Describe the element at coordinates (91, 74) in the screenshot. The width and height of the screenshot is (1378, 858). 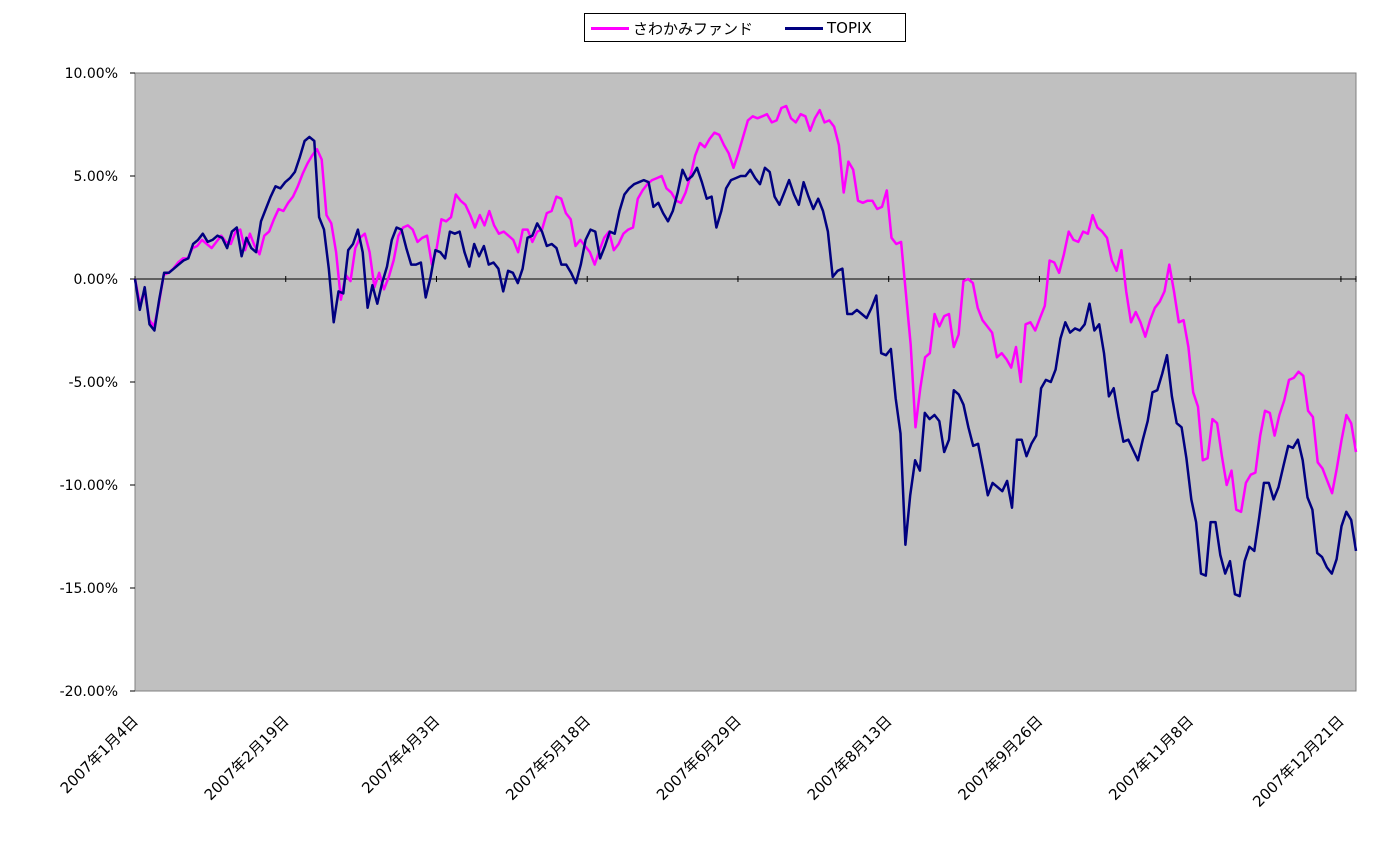
I see `y-tick-label: 10.00%` at that location.